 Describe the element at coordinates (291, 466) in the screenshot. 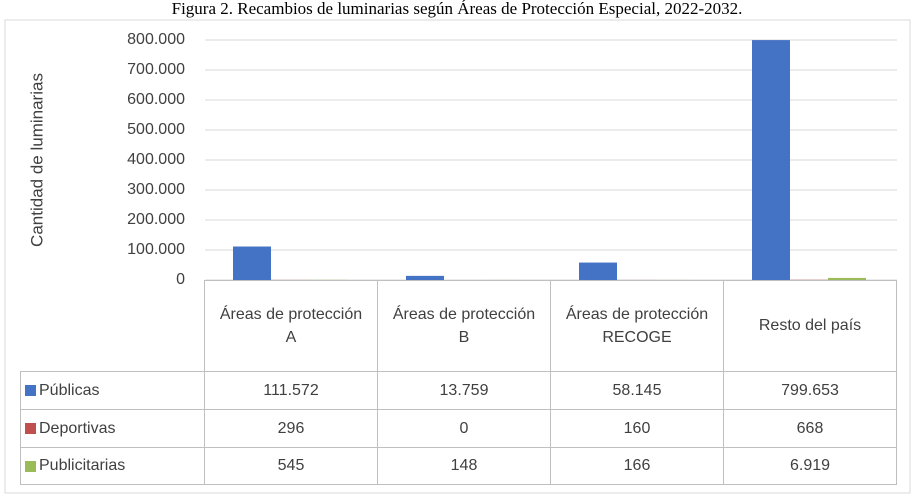

I see `table-value: 545` at that location.